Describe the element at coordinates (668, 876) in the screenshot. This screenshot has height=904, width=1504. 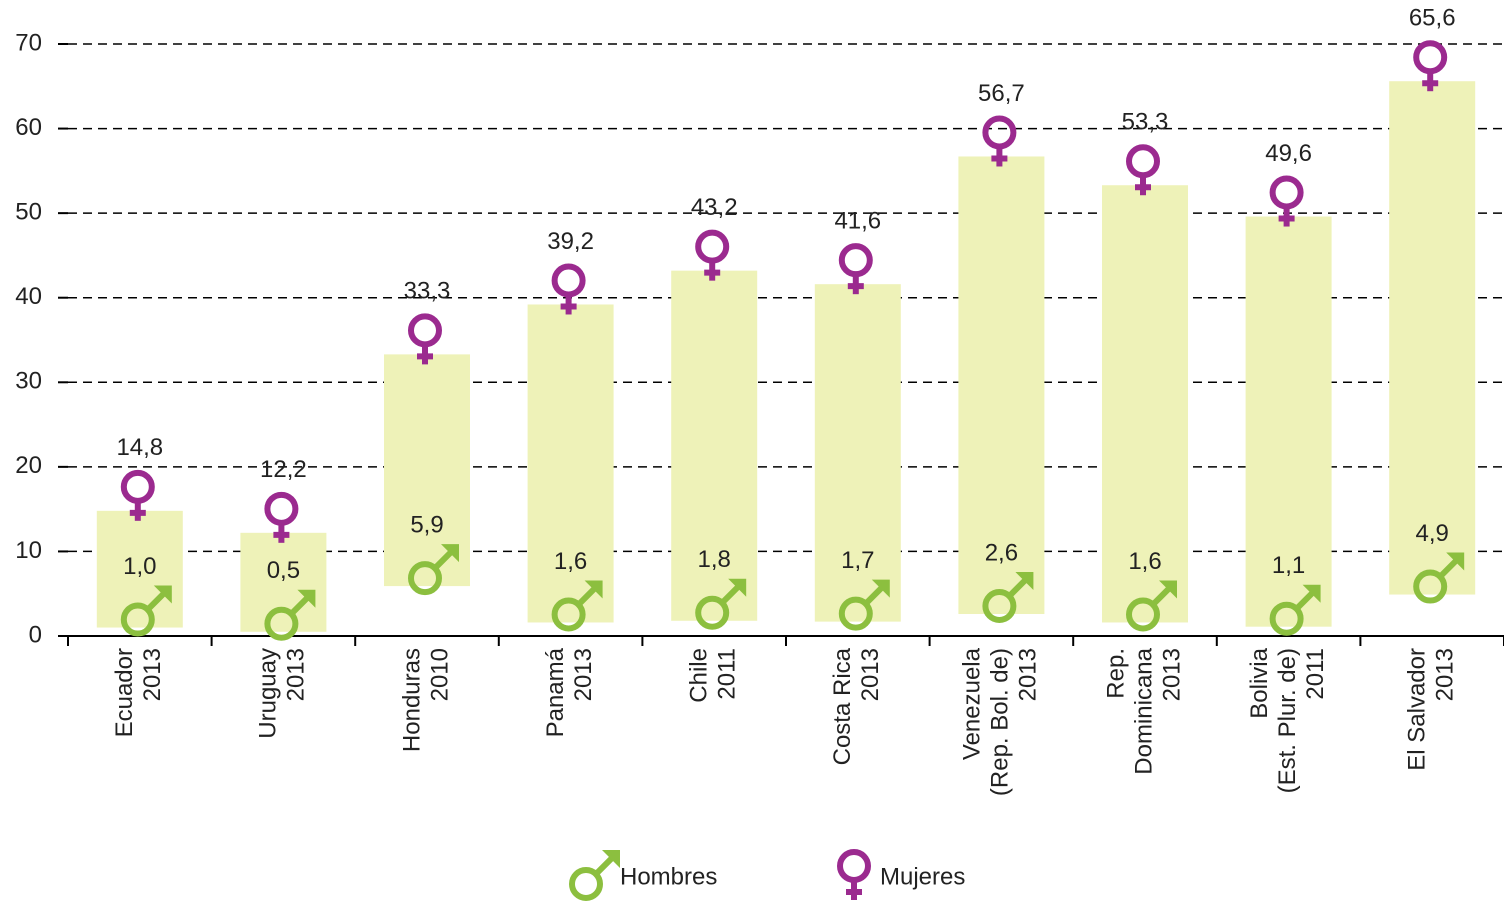
I see `legend-label: Hombres` at that location.